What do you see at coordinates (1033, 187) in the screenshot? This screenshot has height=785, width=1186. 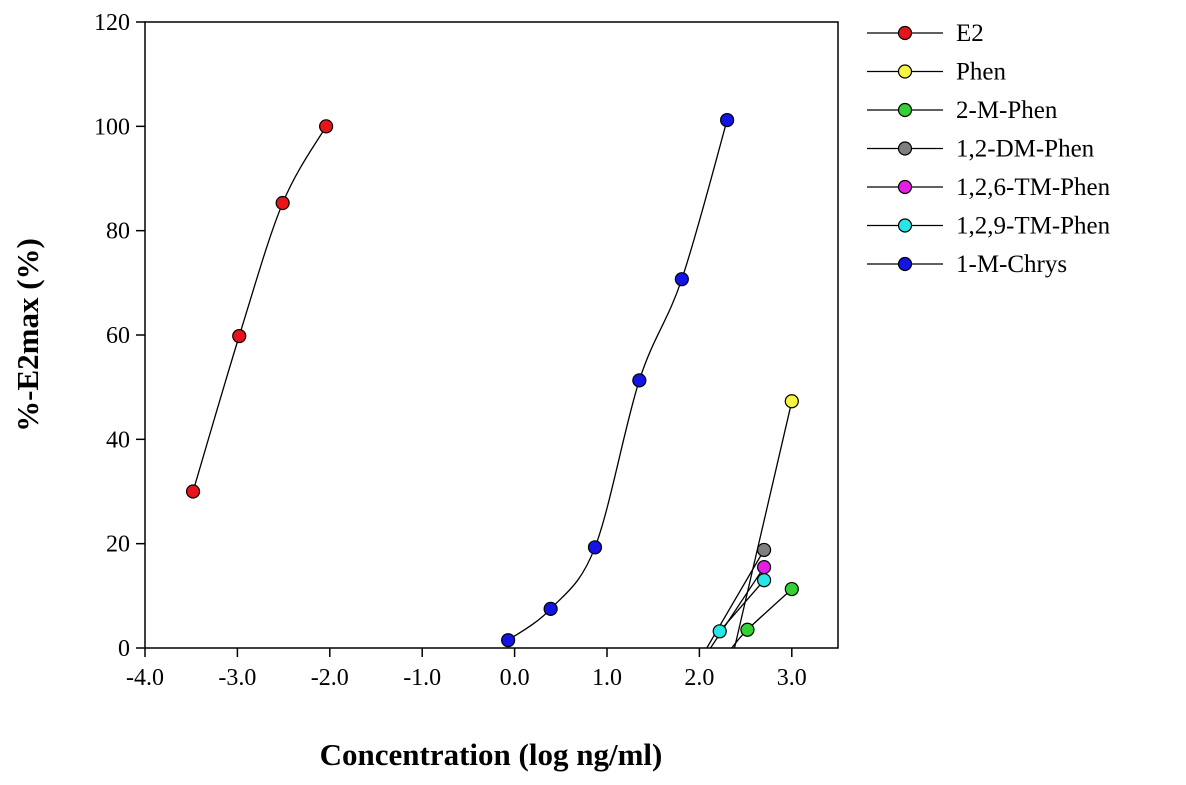 I see `legend-label: 1,2,6-TM-Phen` at bounding box center [1033, 187].